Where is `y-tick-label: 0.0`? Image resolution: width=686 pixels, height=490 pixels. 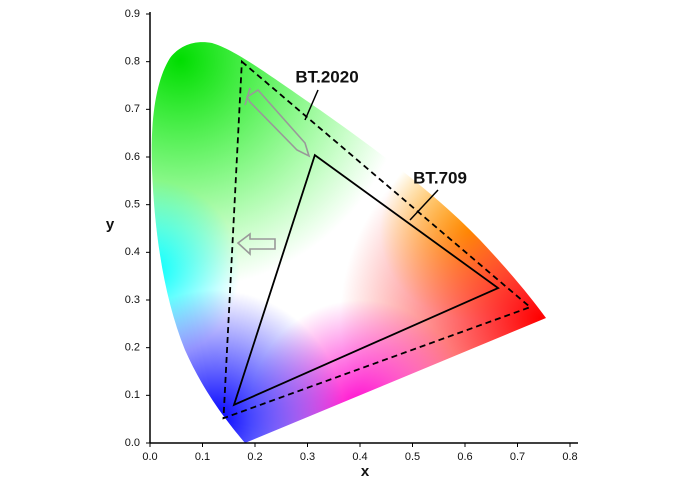 y-tick-label: 0.0 is located at coordinates (132, 443).